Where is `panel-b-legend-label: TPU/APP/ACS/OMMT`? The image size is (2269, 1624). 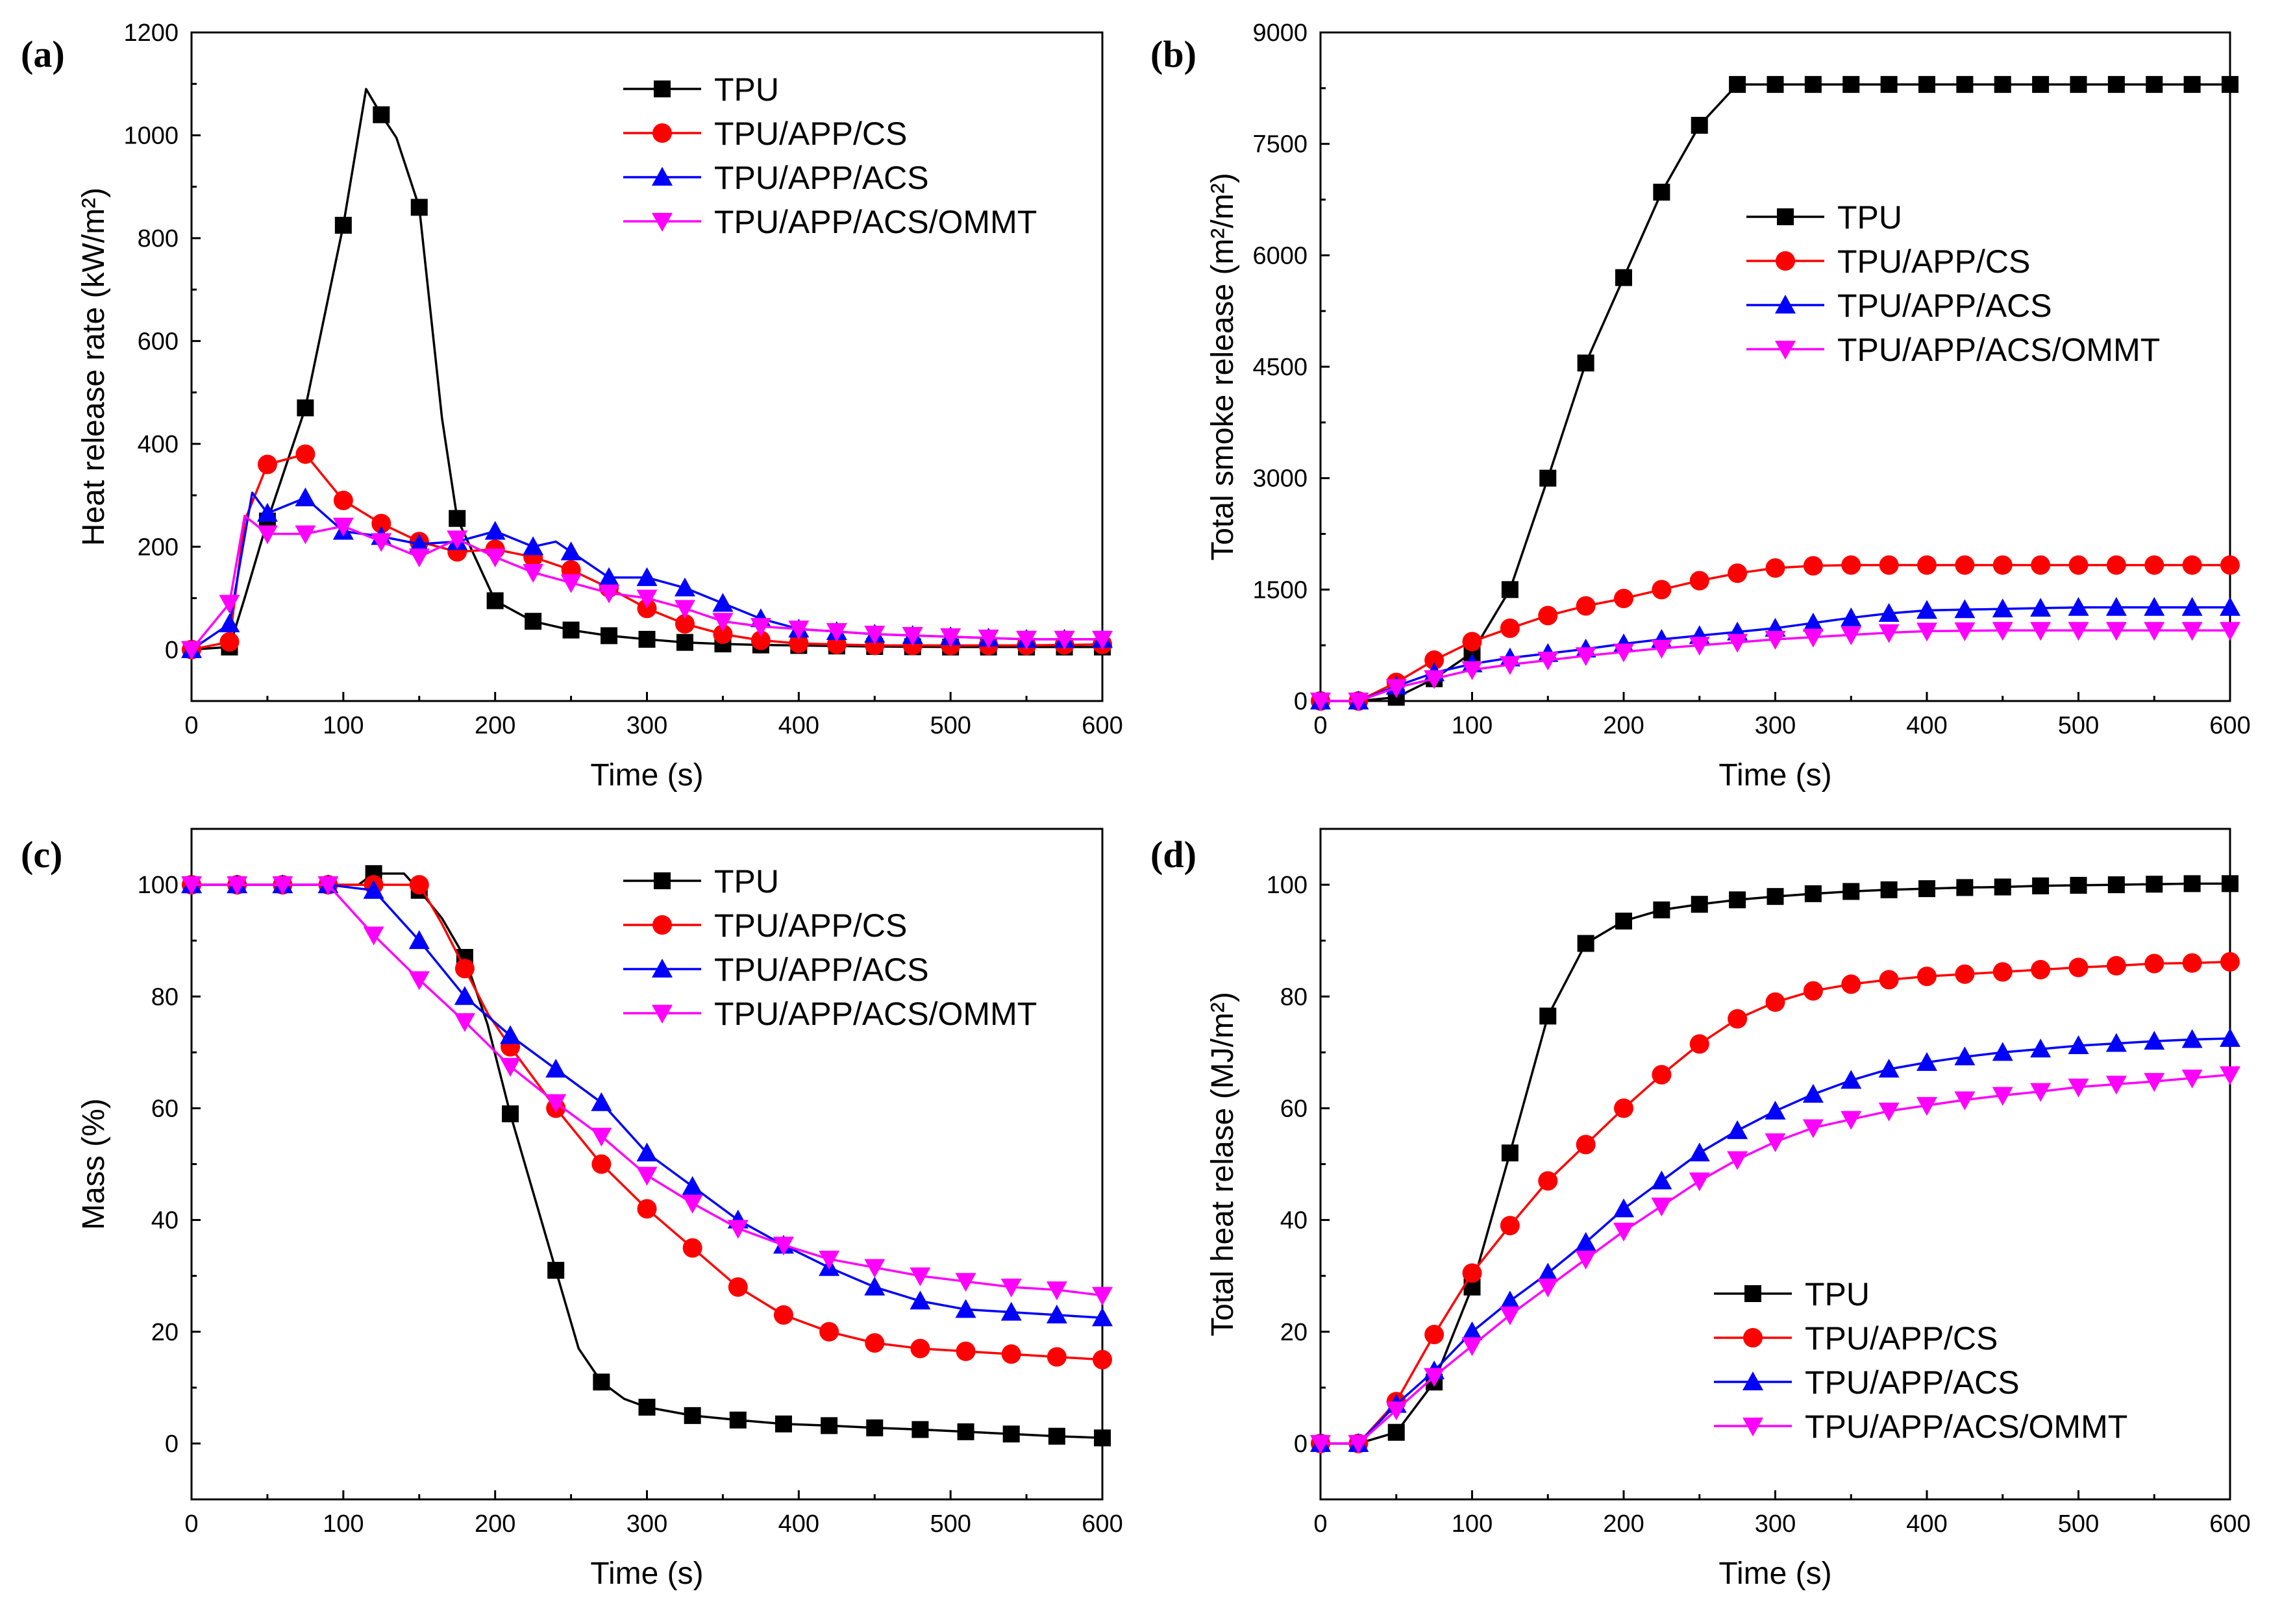
panel-b-legend-label: TPU/APP/ACS/OMMT is located at coordinates (1998, 350).